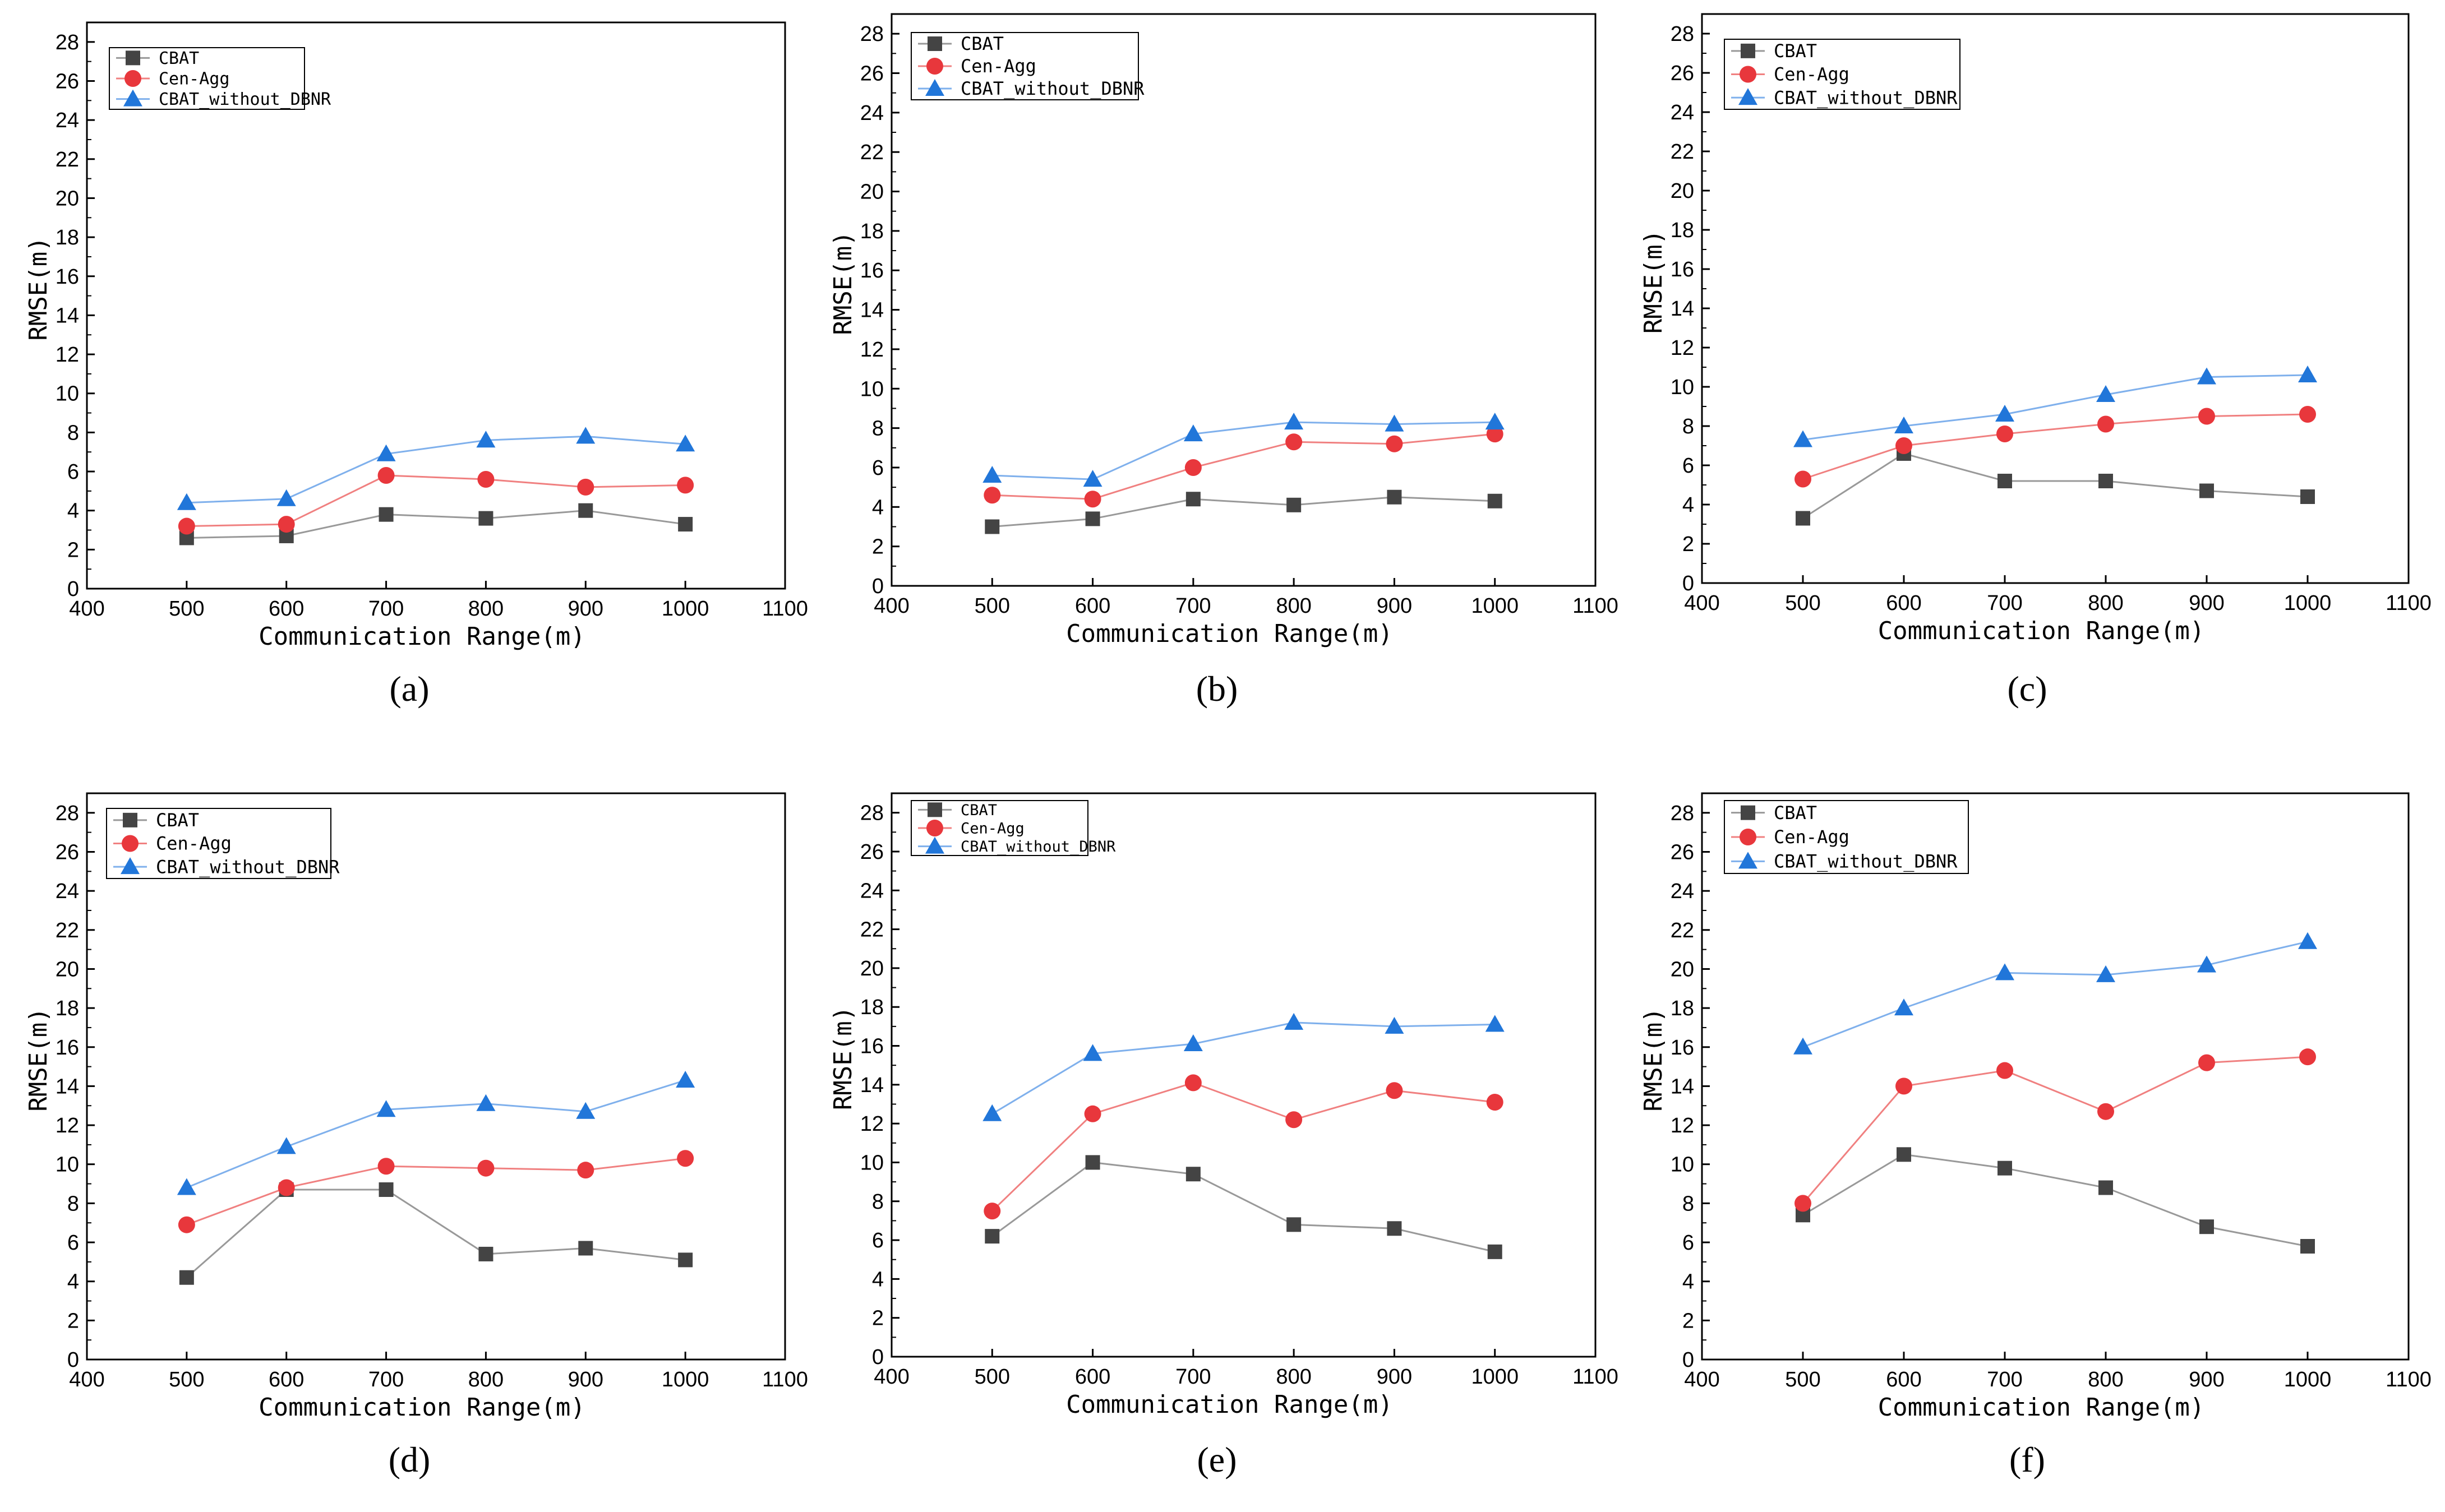 The height and width of the screenshot is (1512, 2445). I want to click on x-tick-label: 500, so click(993, 606).